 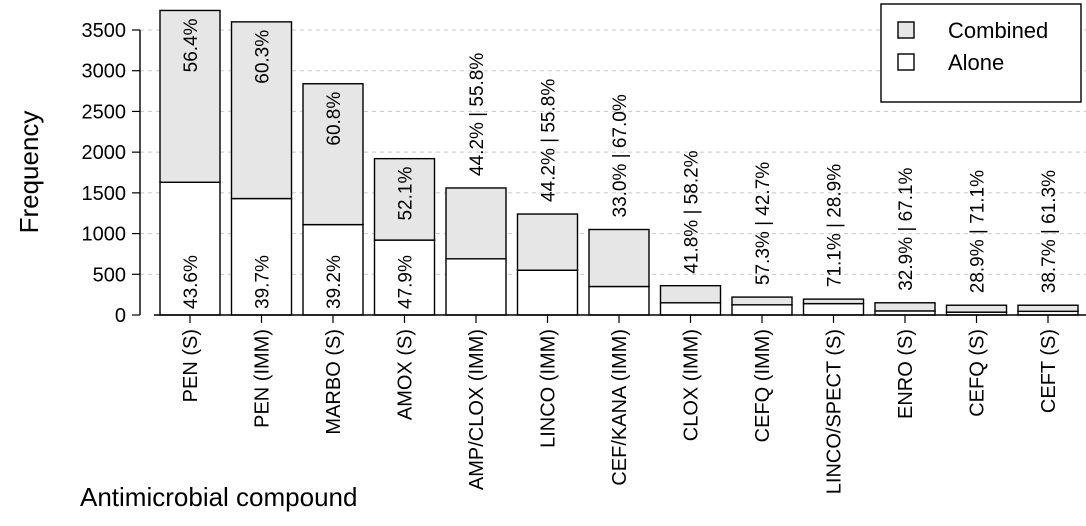 I want to click on bar-label-alone: 39.2%, so click(x=334, y=282).